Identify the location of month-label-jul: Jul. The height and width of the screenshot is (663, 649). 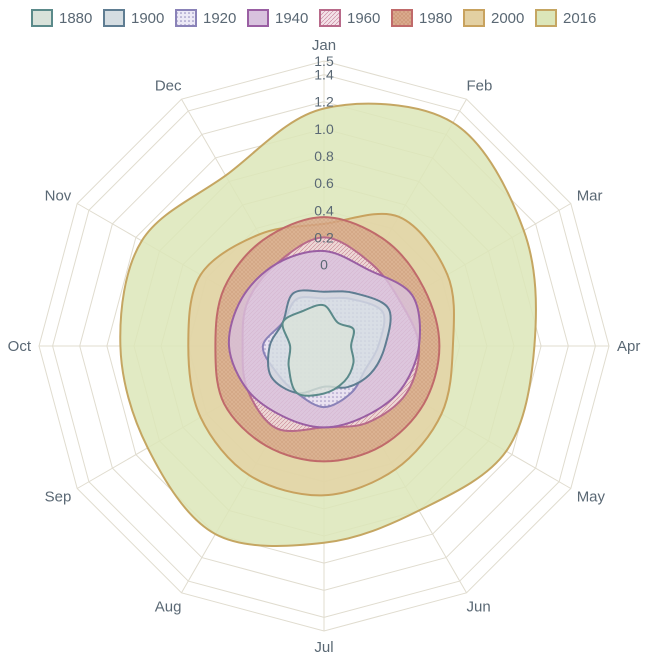
(323, 647).